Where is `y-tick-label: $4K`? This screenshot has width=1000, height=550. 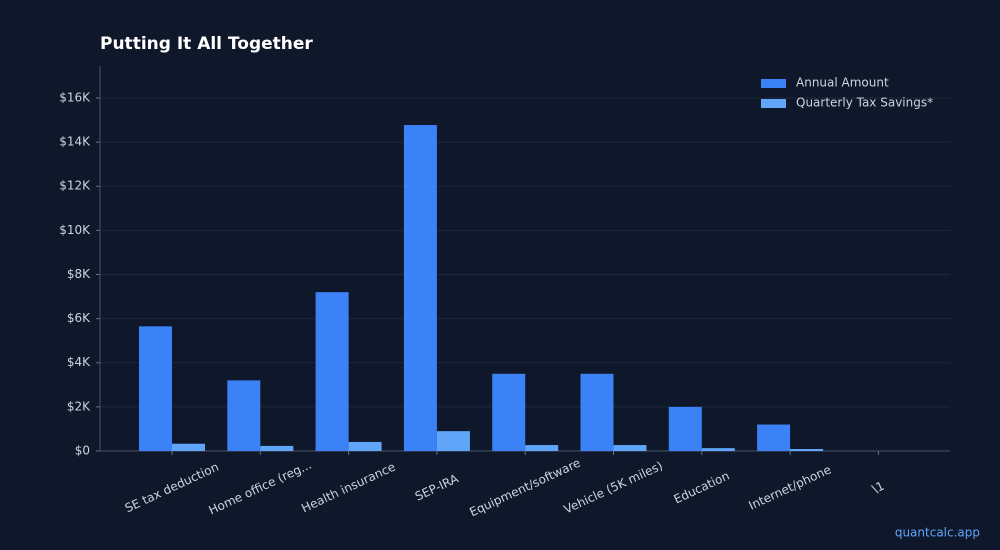 y-tick-label: $4K is located at coordinates (79, 362).